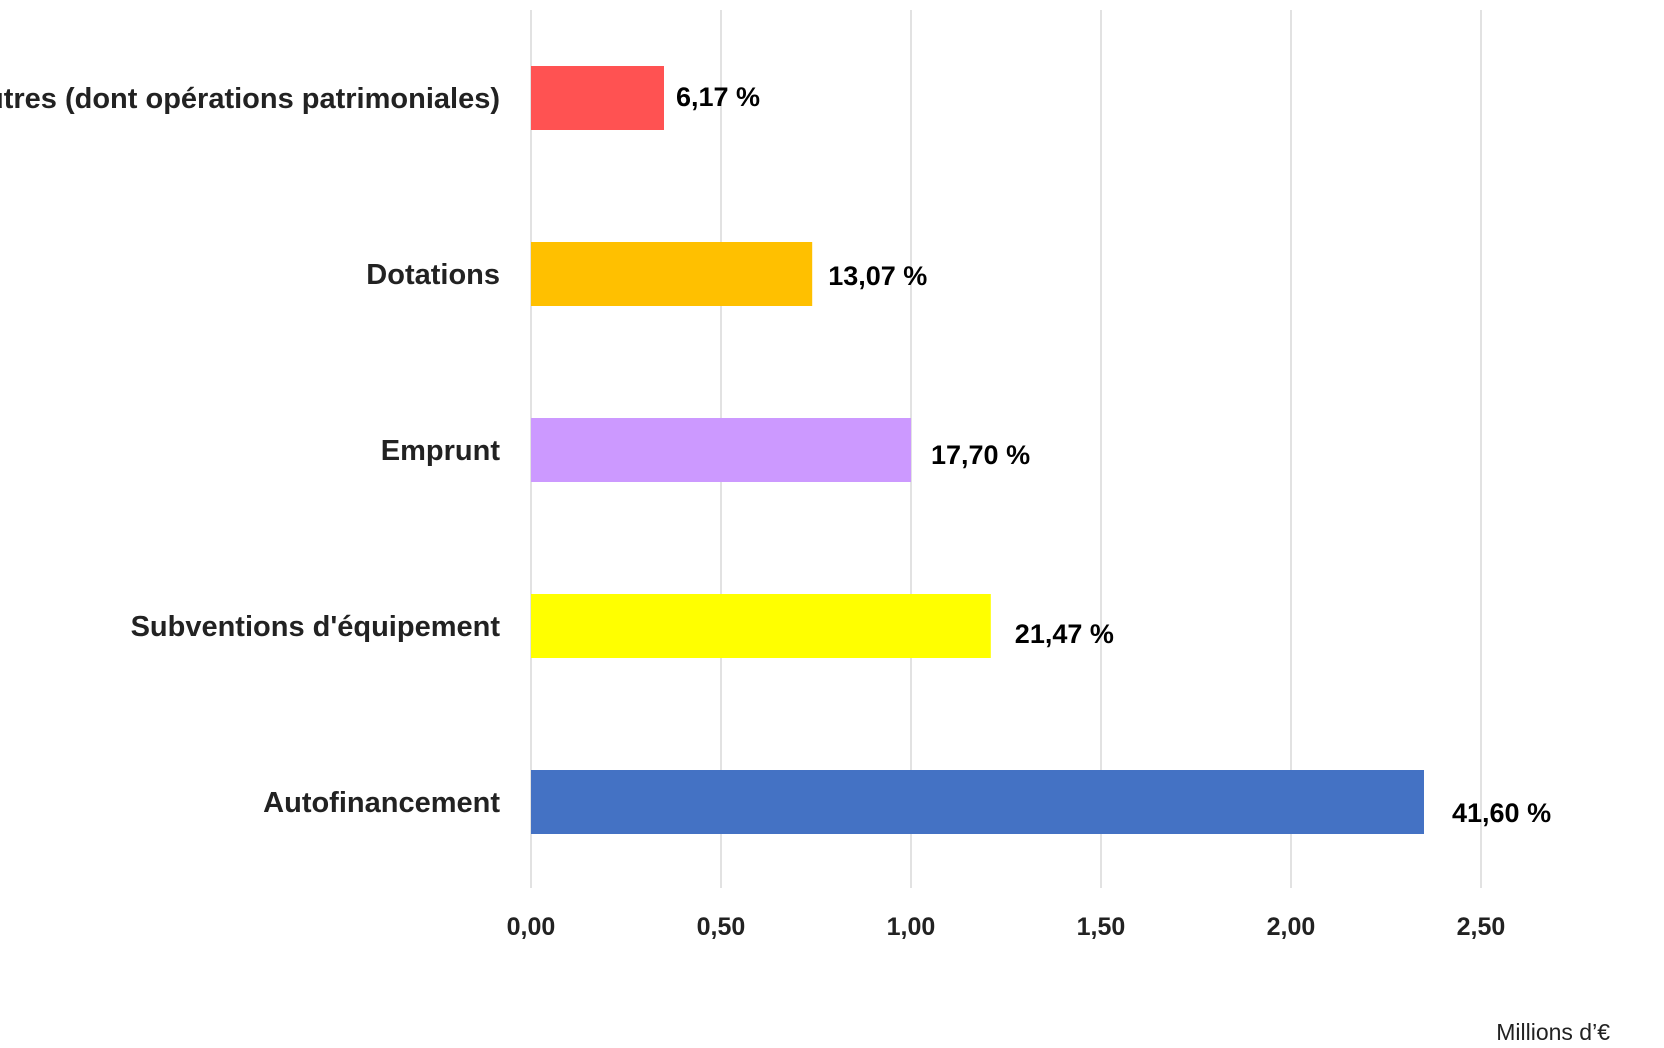 This screenshot has width=1664, height=1048. I want to click on x-tick-label: 2,00, so click(1291, 927).